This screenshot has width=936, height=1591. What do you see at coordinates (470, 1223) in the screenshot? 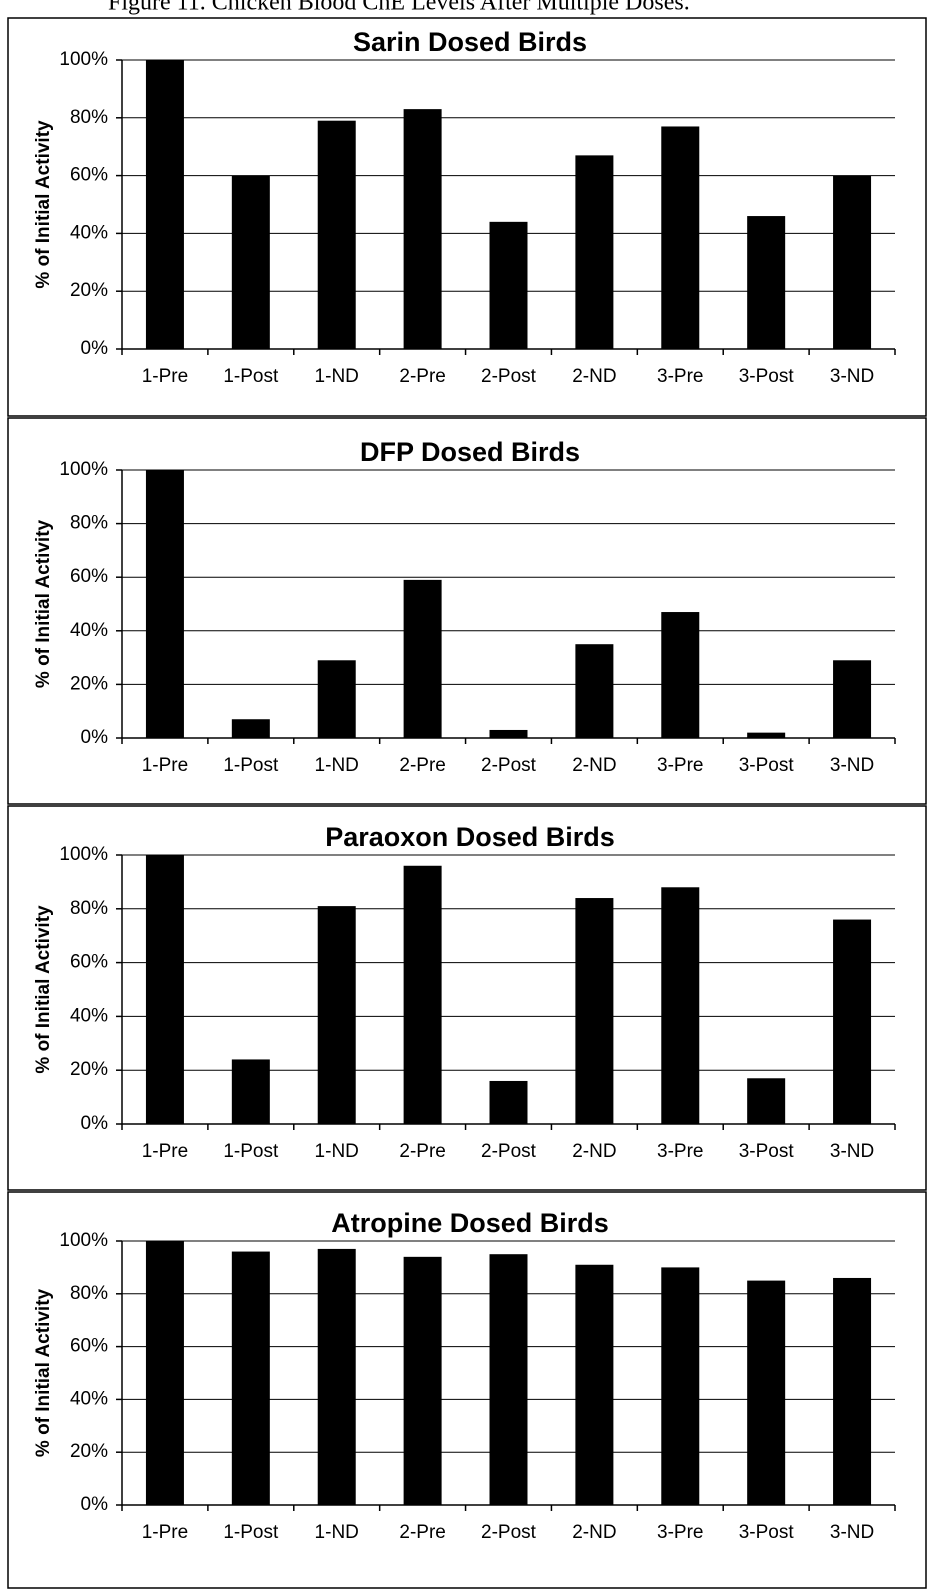
I see `chart-title: Atropine Dosed Birds` at bounding box center [470, 1223].